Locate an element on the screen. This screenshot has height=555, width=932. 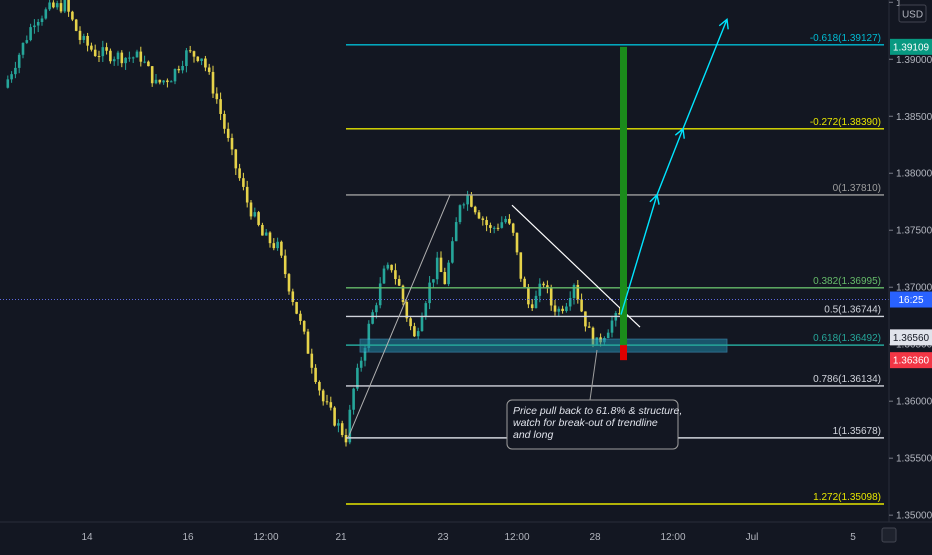
descending-trendline is located at coordinates (576, 266).